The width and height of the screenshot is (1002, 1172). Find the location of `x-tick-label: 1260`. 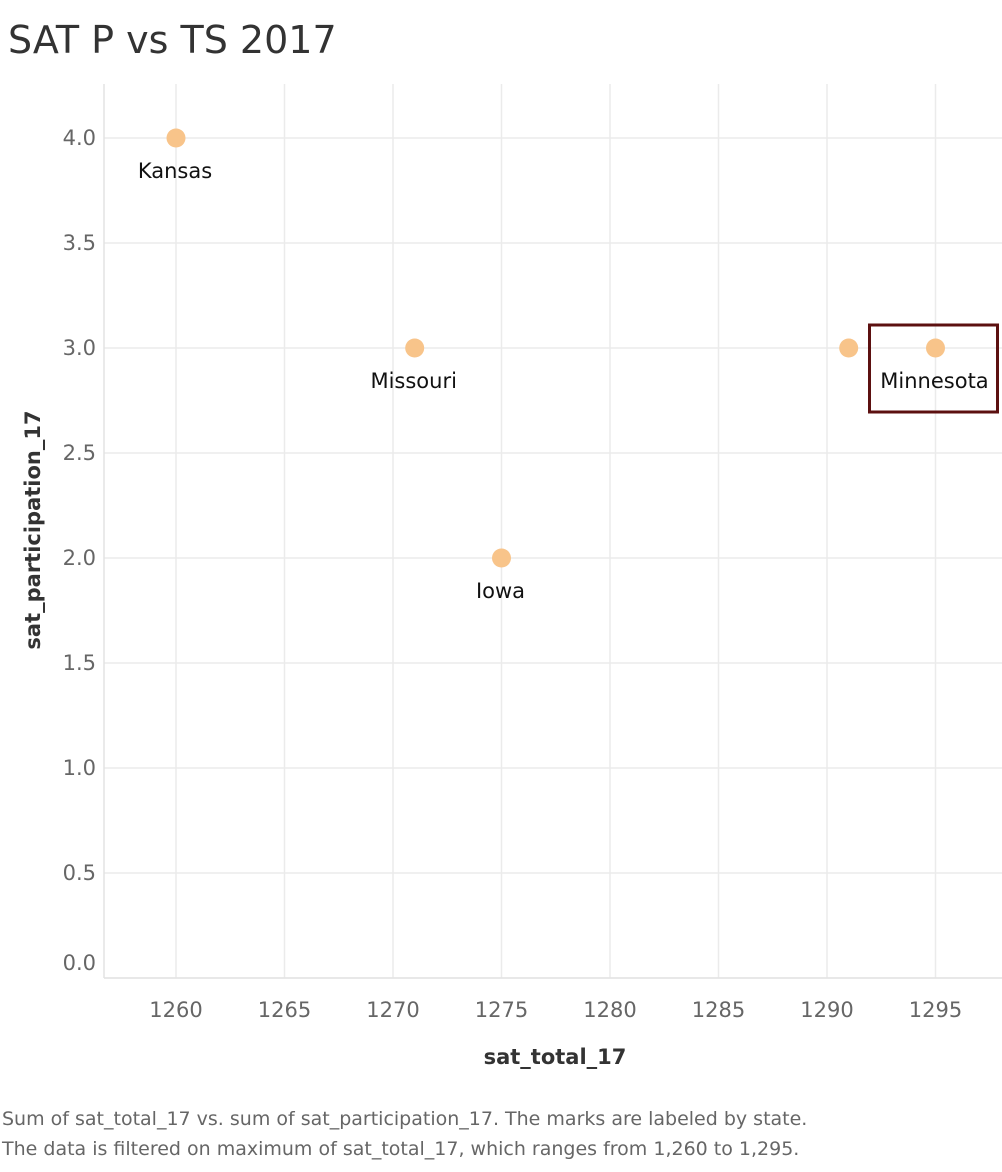

x-tick-label: 1260 is located at coordinates (175, 1010).